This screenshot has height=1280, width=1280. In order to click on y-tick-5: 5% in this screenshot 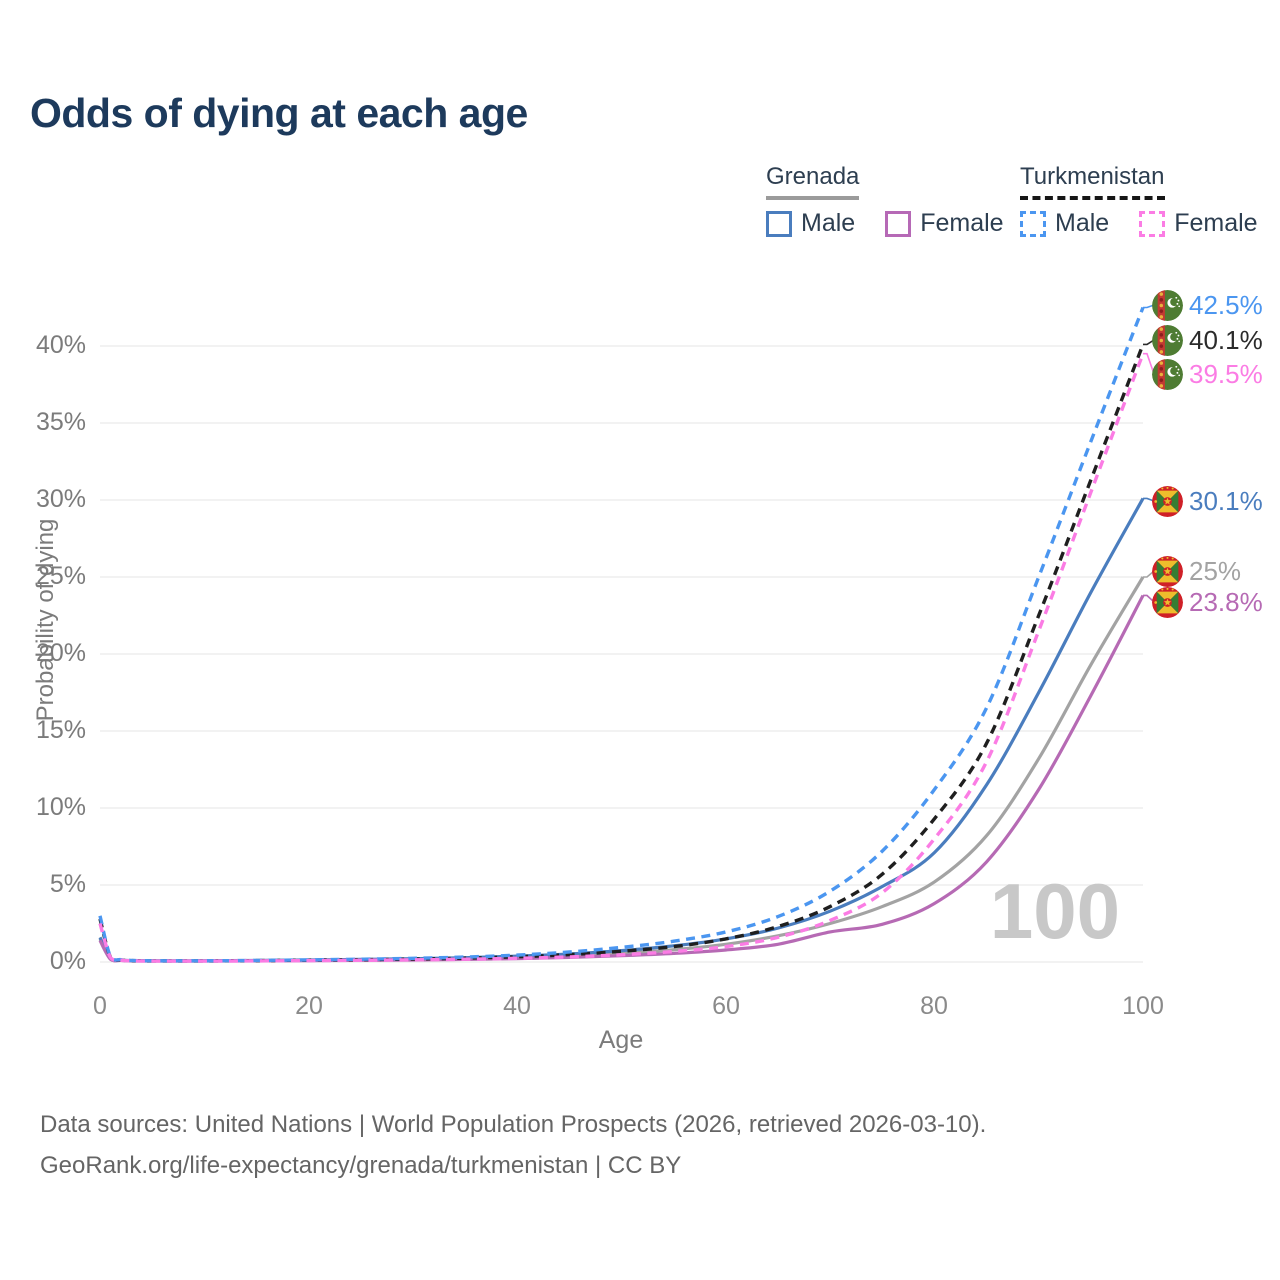, I will do `click(67, 884)`.